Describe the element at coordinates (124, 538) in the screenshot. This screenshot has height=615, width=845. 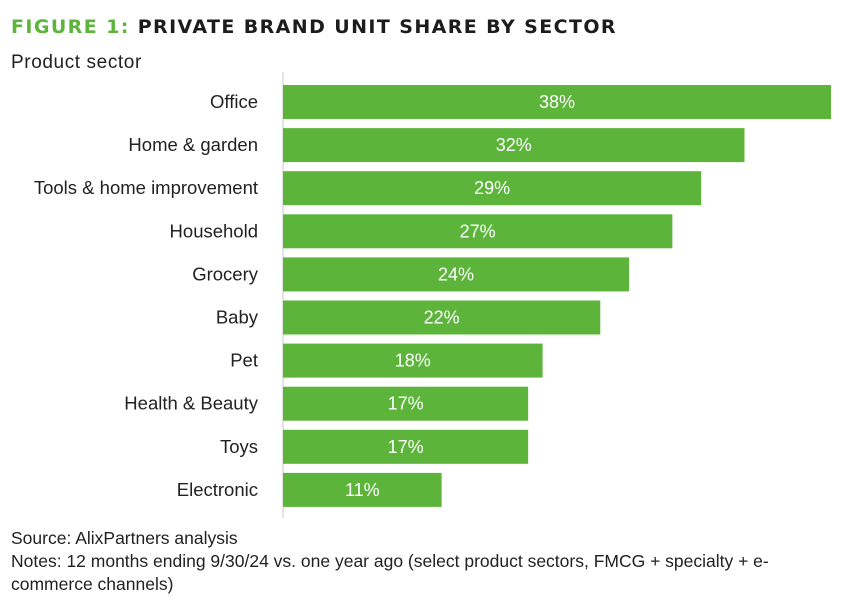
I see `source-note: Source: AlixPartners analysis` at that location.